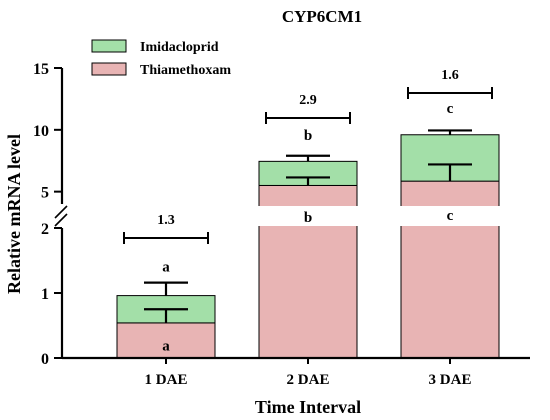  I want to click on x-axis-label: Time Interval, so click(308, 407).